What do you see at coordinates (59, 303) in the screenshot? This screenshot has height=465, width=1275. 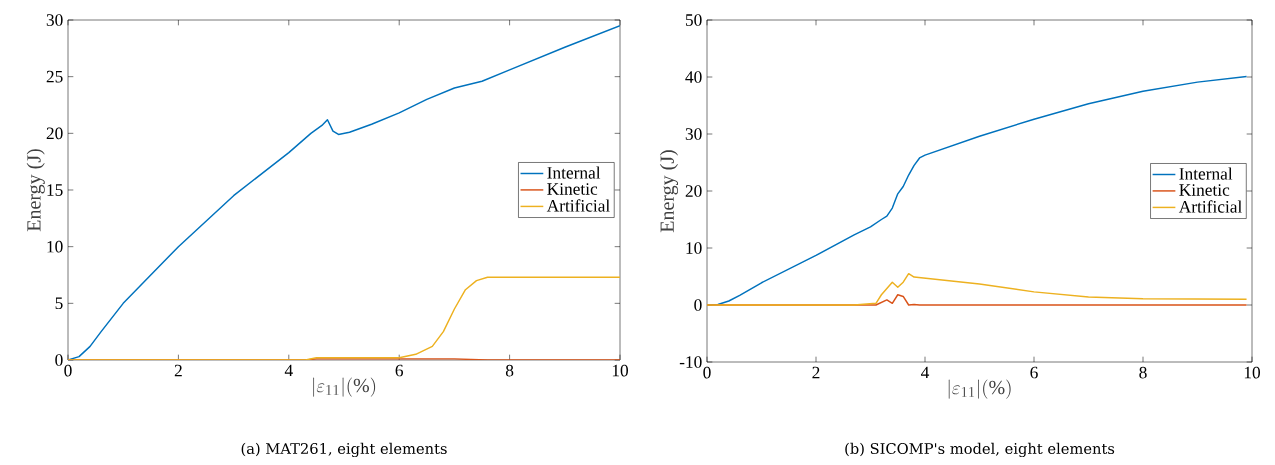 I see `y-tick-label: 5` at bounding box center [59, 303].